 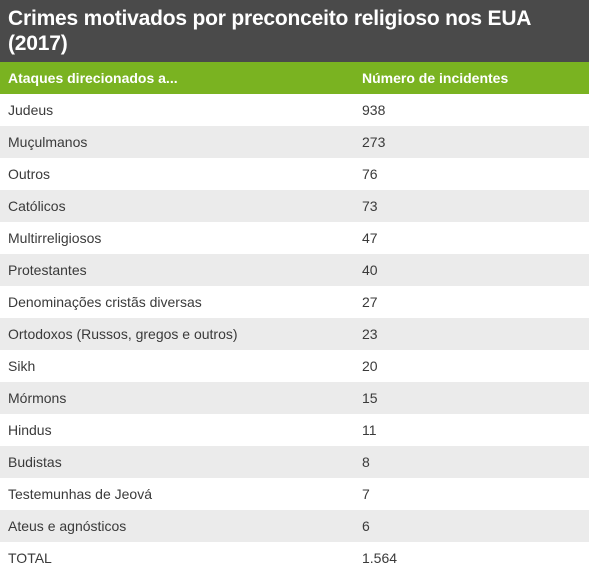 I want to click on row-label: Judeus, so click(x=177, y=110).